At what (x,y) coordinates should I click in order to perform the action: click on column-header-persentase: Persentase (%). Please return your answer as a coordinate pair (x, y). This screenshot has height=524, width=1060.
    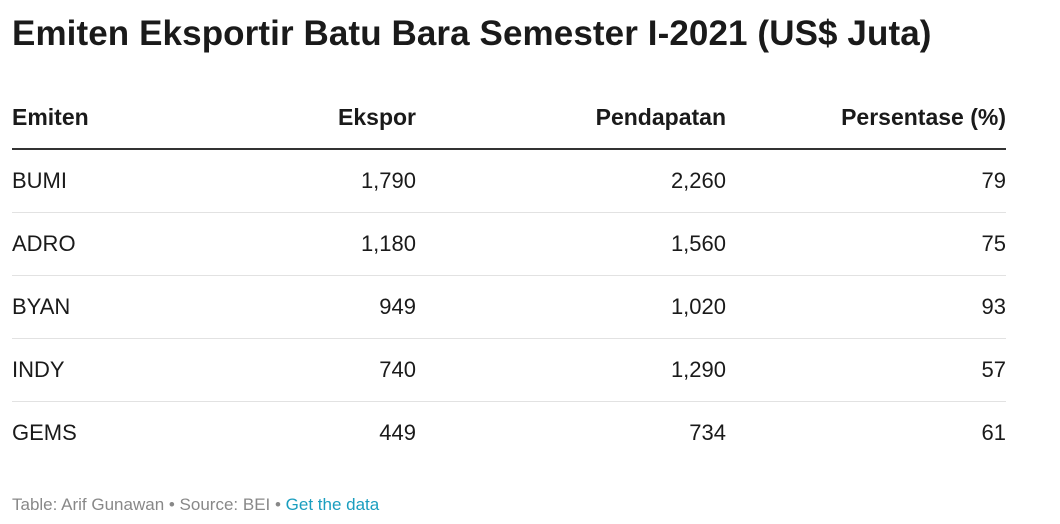
    Looking at the image, I should click on (866, 118).